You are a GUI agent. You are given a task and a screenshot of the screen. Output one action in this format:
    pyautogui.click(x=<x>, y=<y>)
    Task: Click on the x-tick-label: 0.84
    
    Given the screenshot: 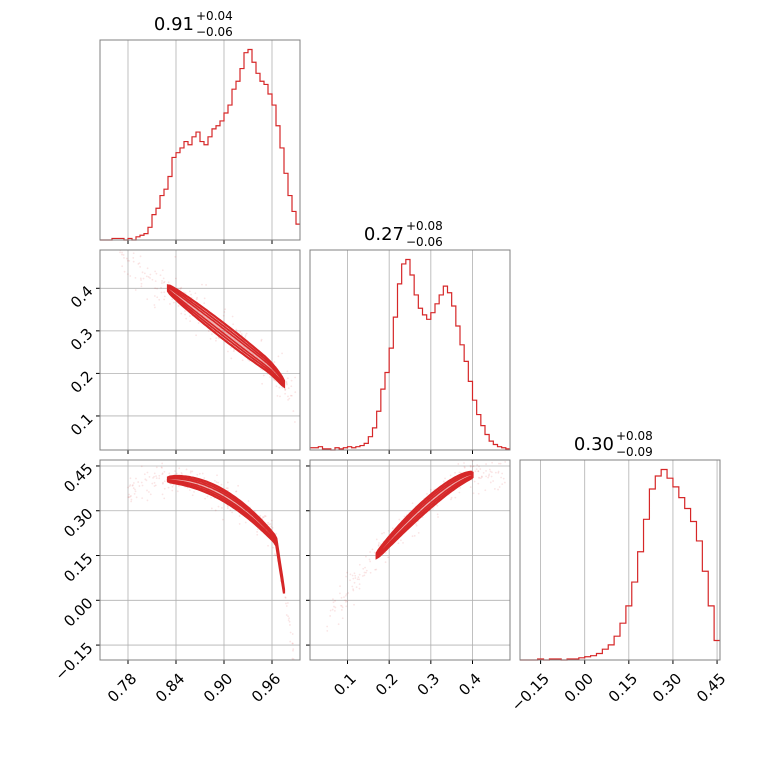 What is the action you would take?
    pyautogui.click(x=170, y=688)
    